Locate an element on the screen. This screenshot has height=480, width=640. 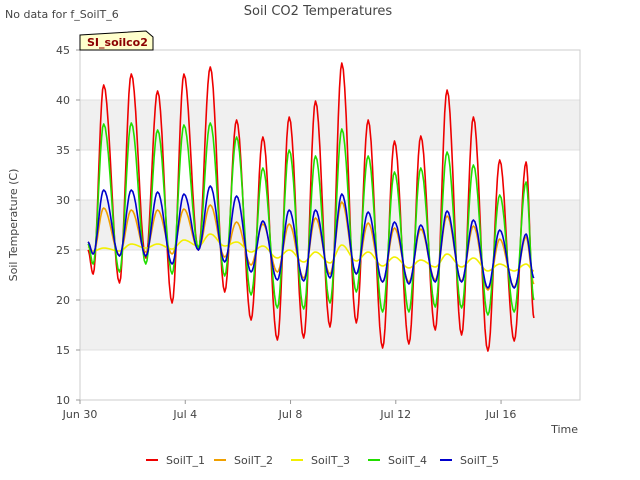
badge-label: SI_soilco2 is located at coordinates (117, 42).